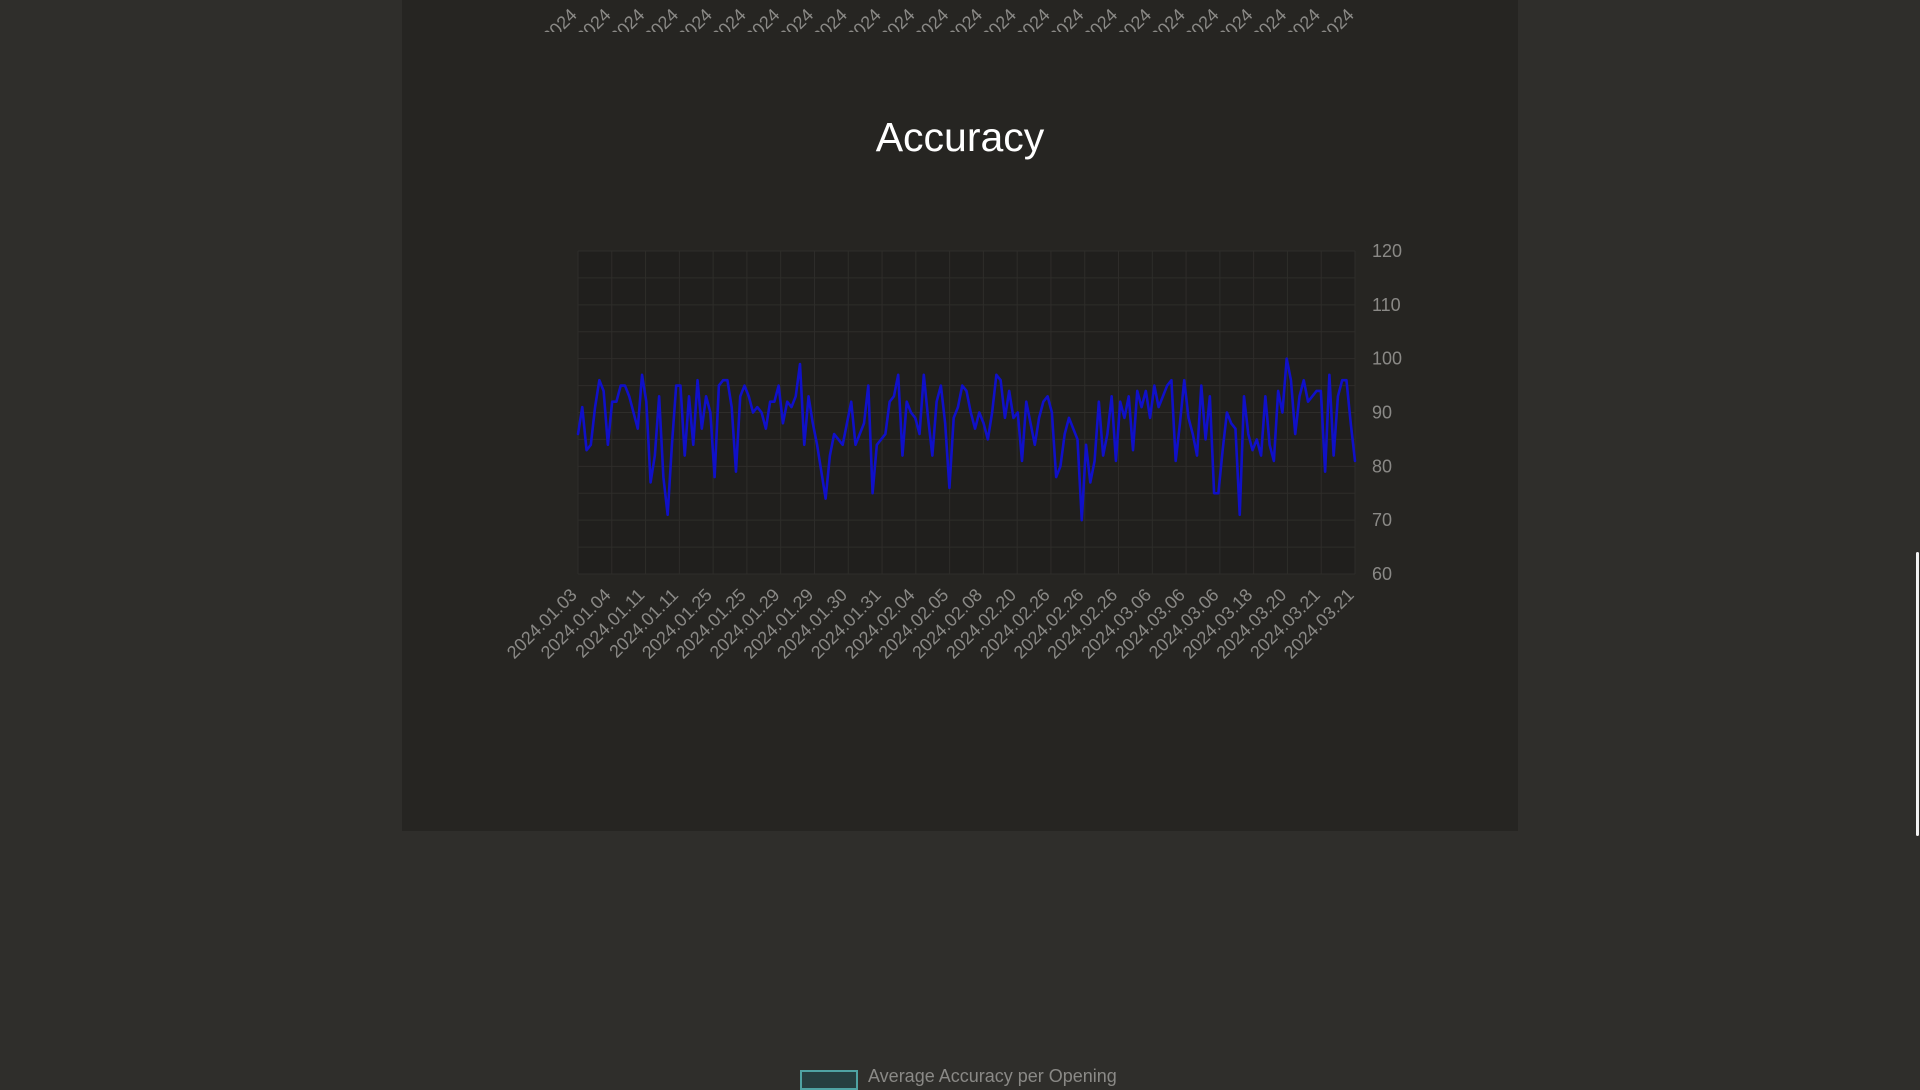 This screenshot has height=1090, width=1920. I want to click on chart-title: Accuracy, so click(960, 137).